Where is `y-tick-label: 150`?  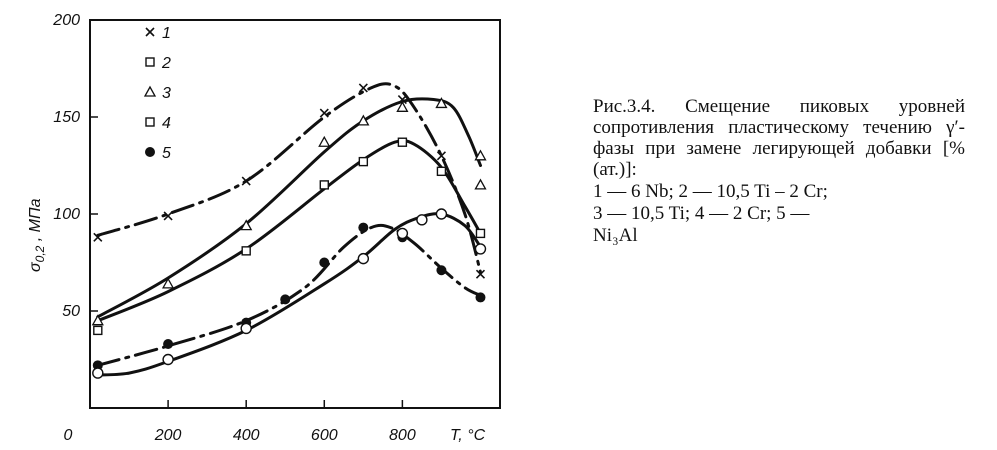
y-tick-label: 150 is located at coordinates (66, 117).